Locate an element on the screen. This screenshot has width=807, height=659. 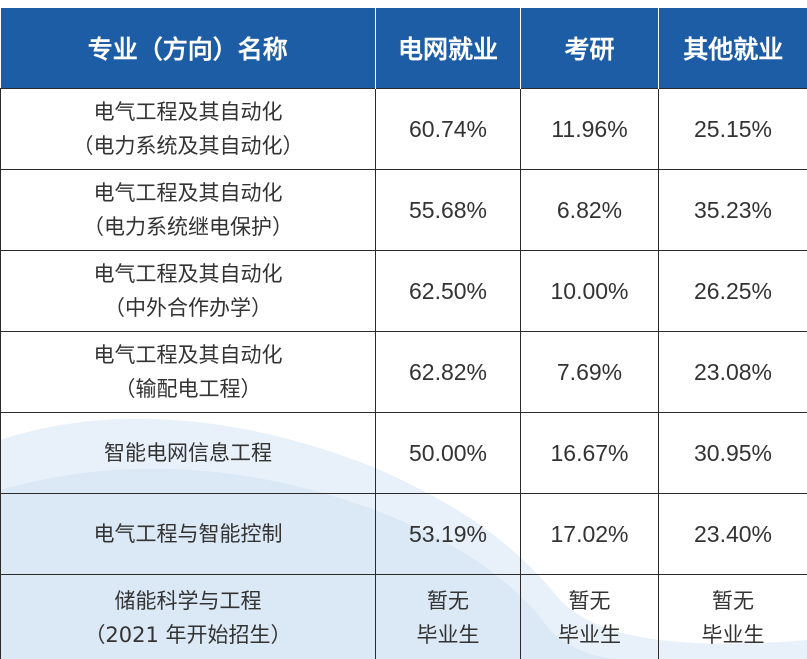
postgraduate-rate: 6.82% is located at coordinates (589, 210).